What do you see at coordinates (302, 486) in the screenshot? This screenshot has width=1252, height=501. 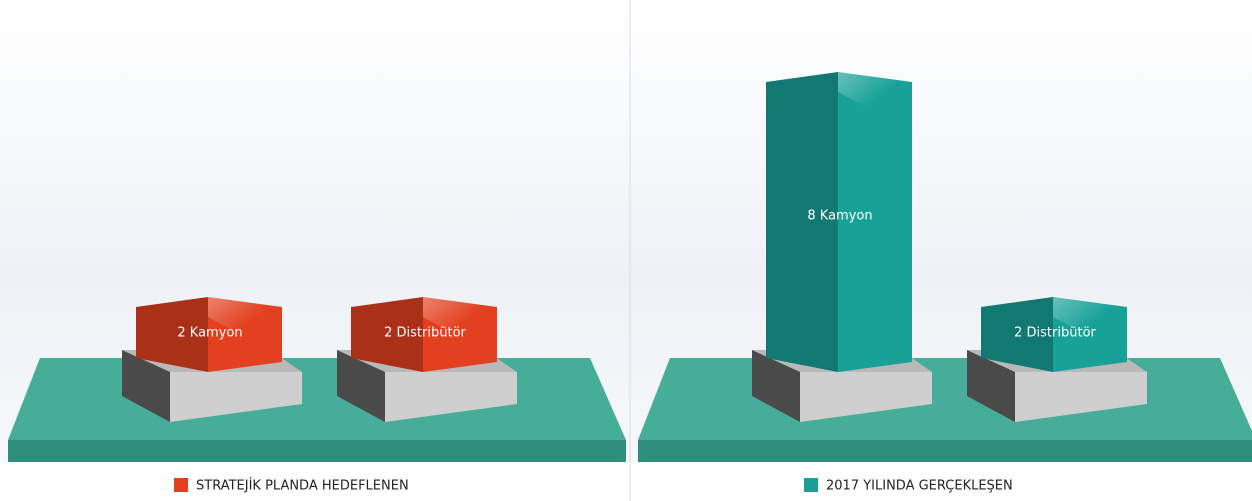 I see `legend-label: STRATEJİK PLANDA HEDEFLENEN` at bounding box center [302, 486].